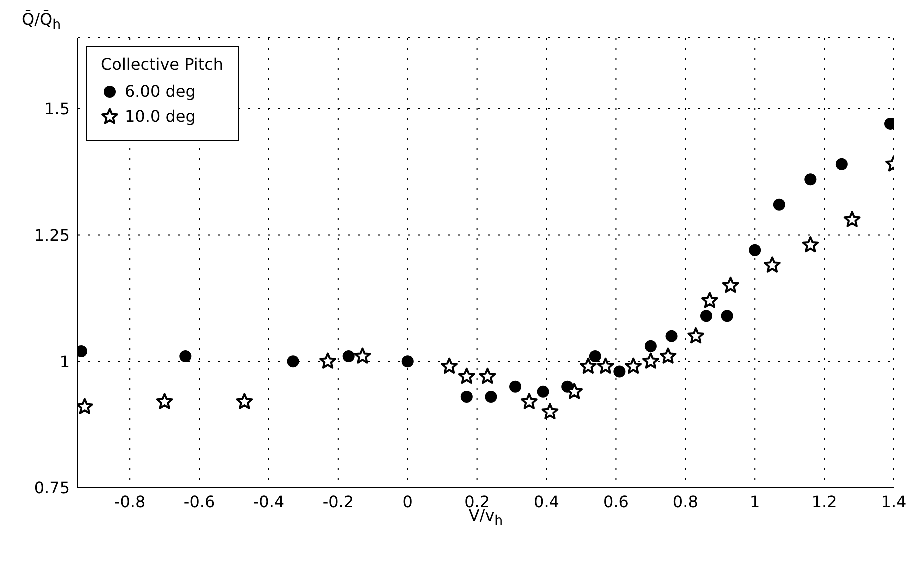 Image resolution: width=913 pixels, height=562 pixels. Describe the element at coordinates (894, 502) in the screenshot. I see `x-tick-label: 1.4` at that location.